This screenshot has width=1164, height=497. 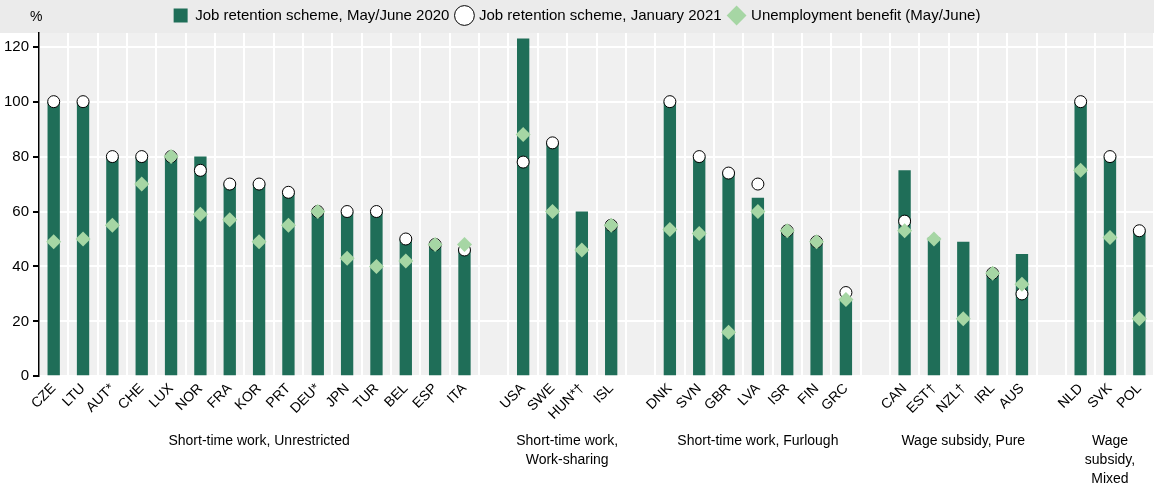 What do you see at coordinates (567, 450) in the screenshot?
I see `text: Short-time work, Work-sharing` at bounding box center [567, 450].